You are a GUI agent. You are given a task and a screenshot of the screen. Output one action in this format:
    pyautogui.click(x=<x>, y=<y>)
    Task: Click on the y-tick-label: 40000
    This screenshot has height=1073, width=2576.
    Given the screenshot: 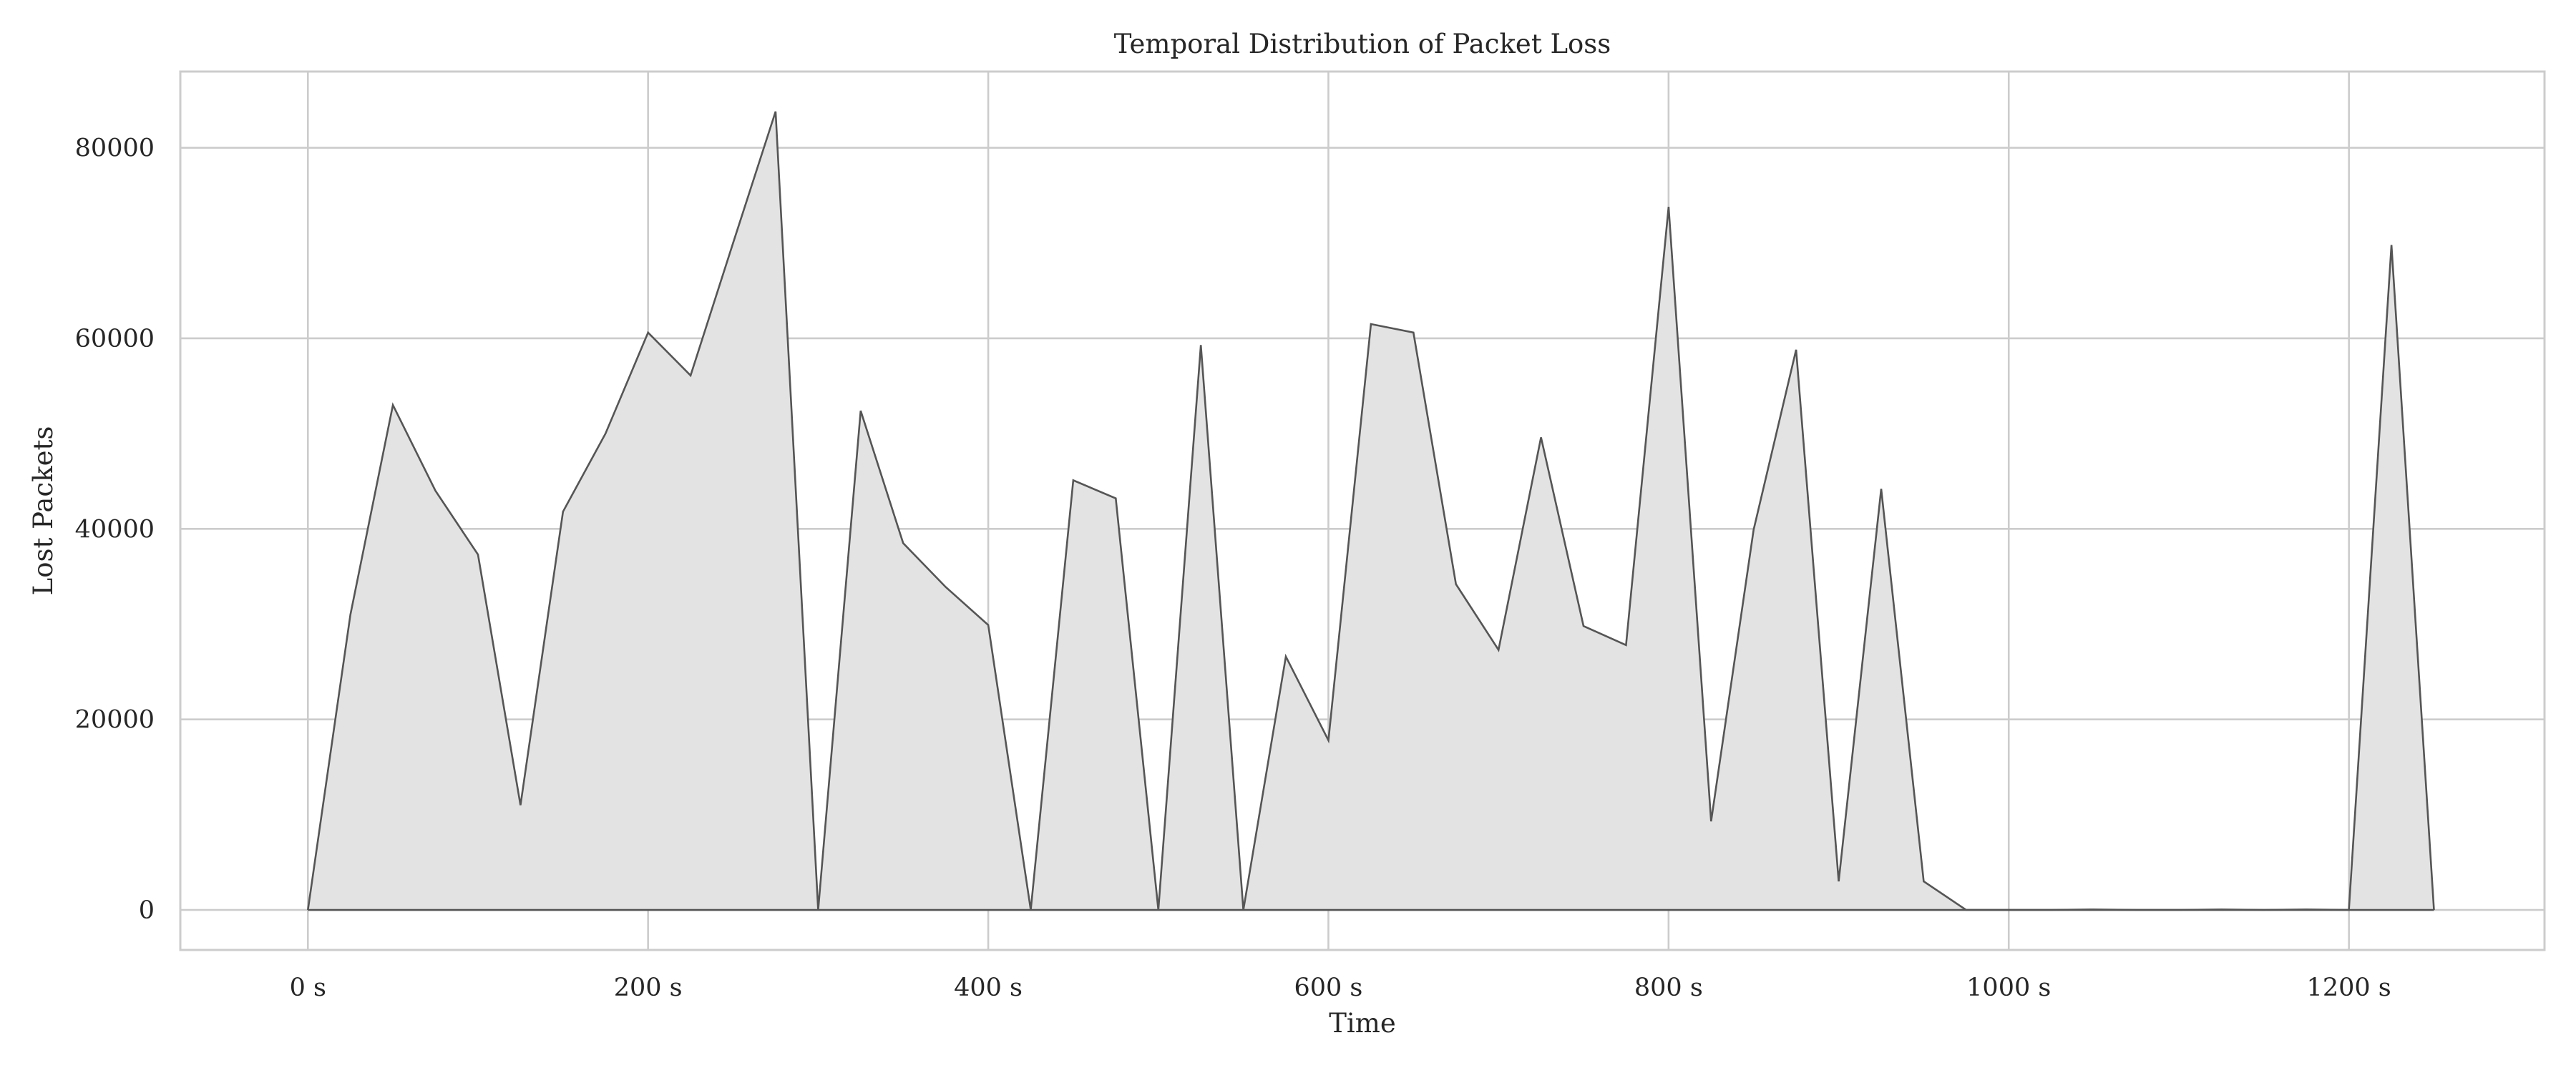 What is the action you would take?
    pyautogui.click(x=115, y=529)
    